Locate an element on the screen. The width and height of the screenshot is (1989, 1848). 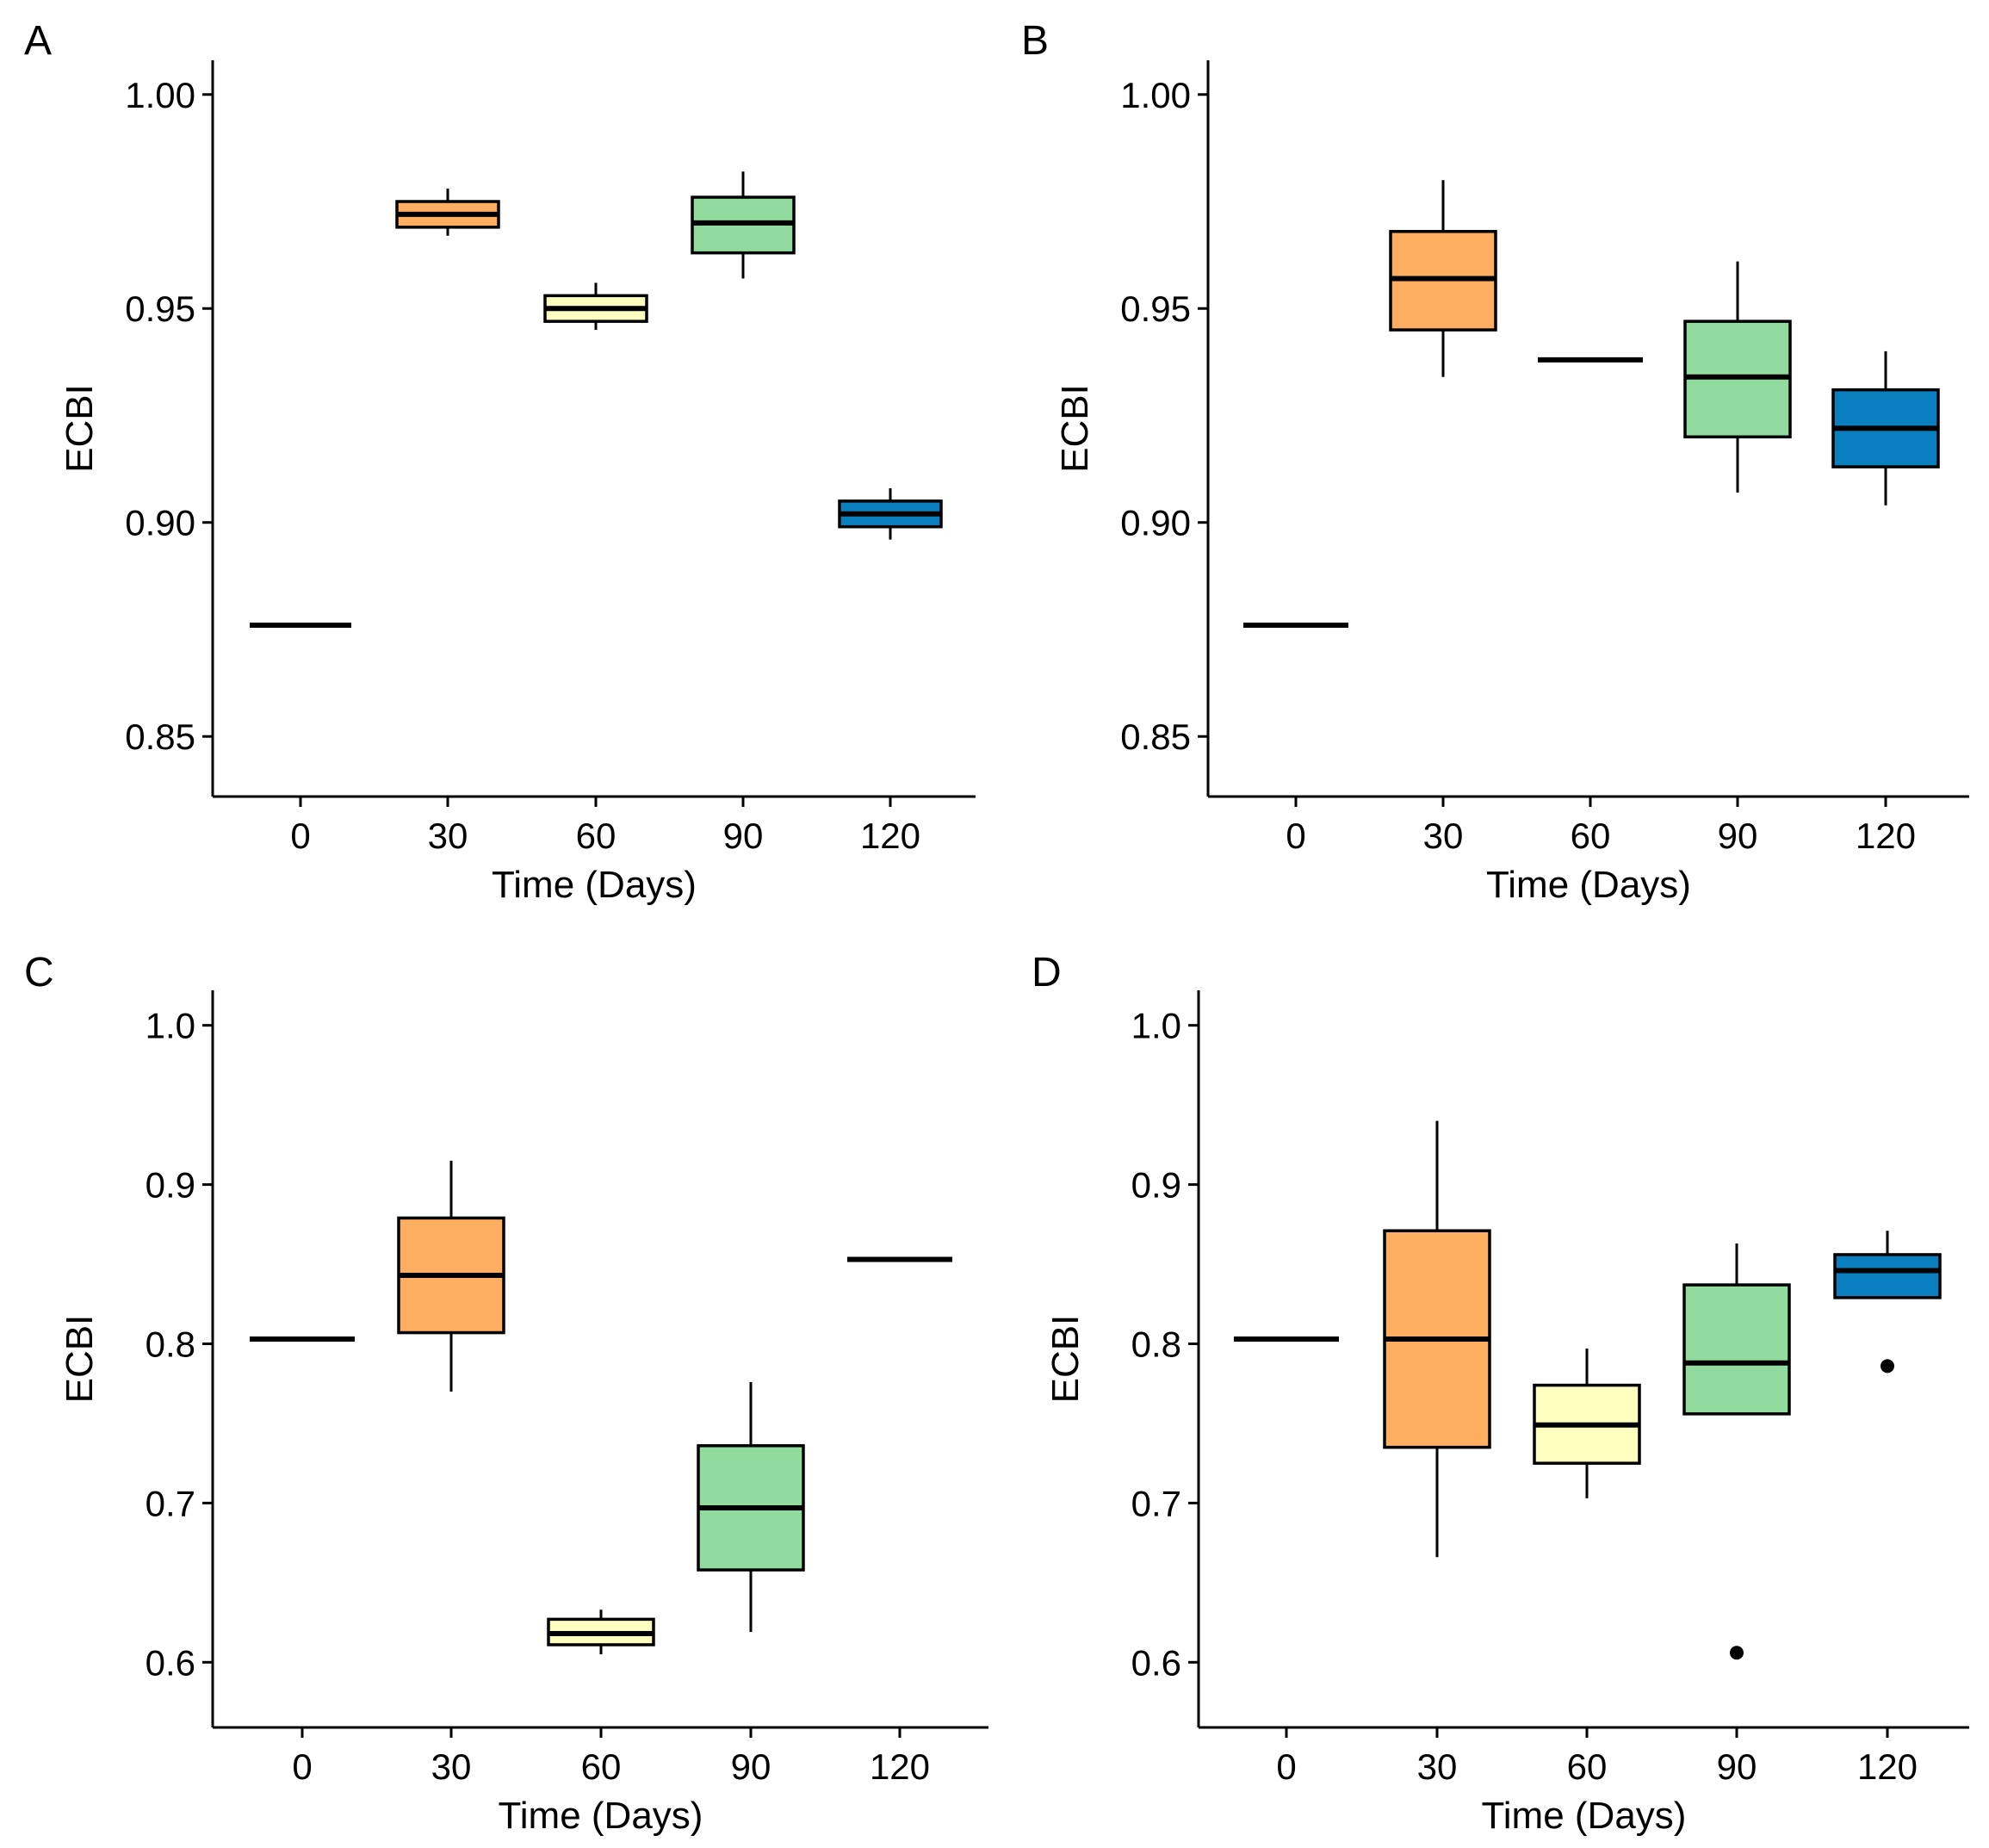
panel-letter: B is located at coordinates (1035, 41).